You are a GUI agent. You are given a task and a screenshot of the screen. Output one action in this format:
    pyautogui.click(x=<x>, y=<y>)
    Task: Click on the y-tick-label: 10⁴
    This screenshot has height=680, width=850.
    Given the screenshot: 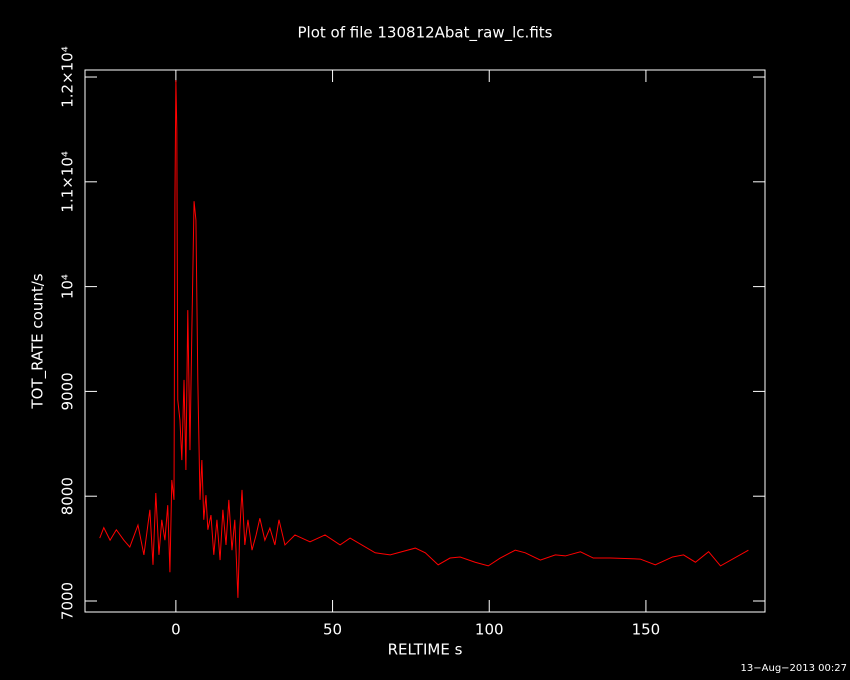 What is the action you would take?
    pyautogui.click(x=68, y=286)
    